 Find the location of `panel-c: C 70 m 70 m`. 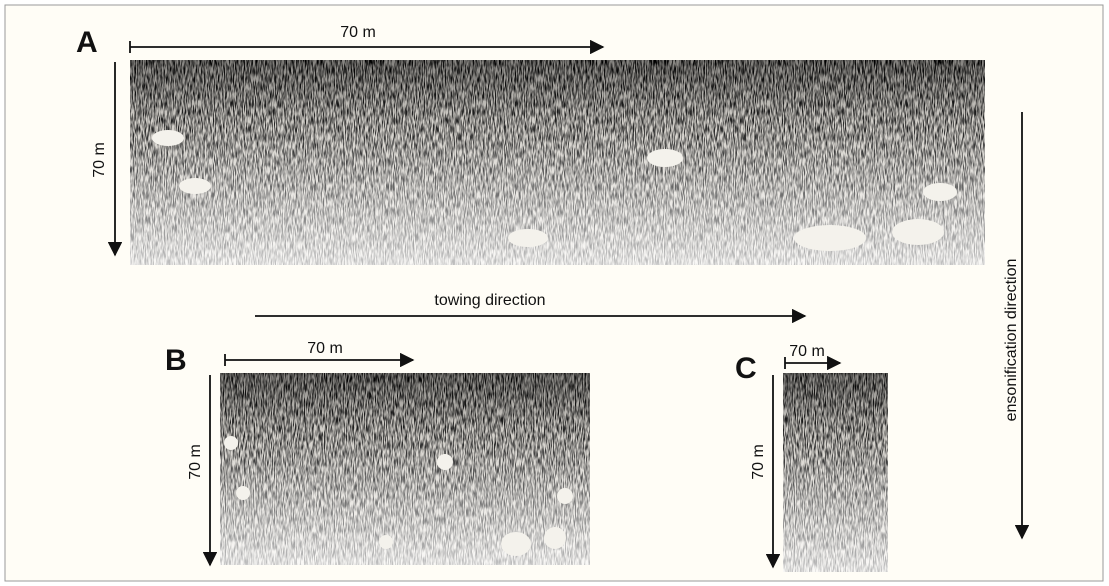

panel-c: C 70 m 70 m is located at coordinates (811, 457).